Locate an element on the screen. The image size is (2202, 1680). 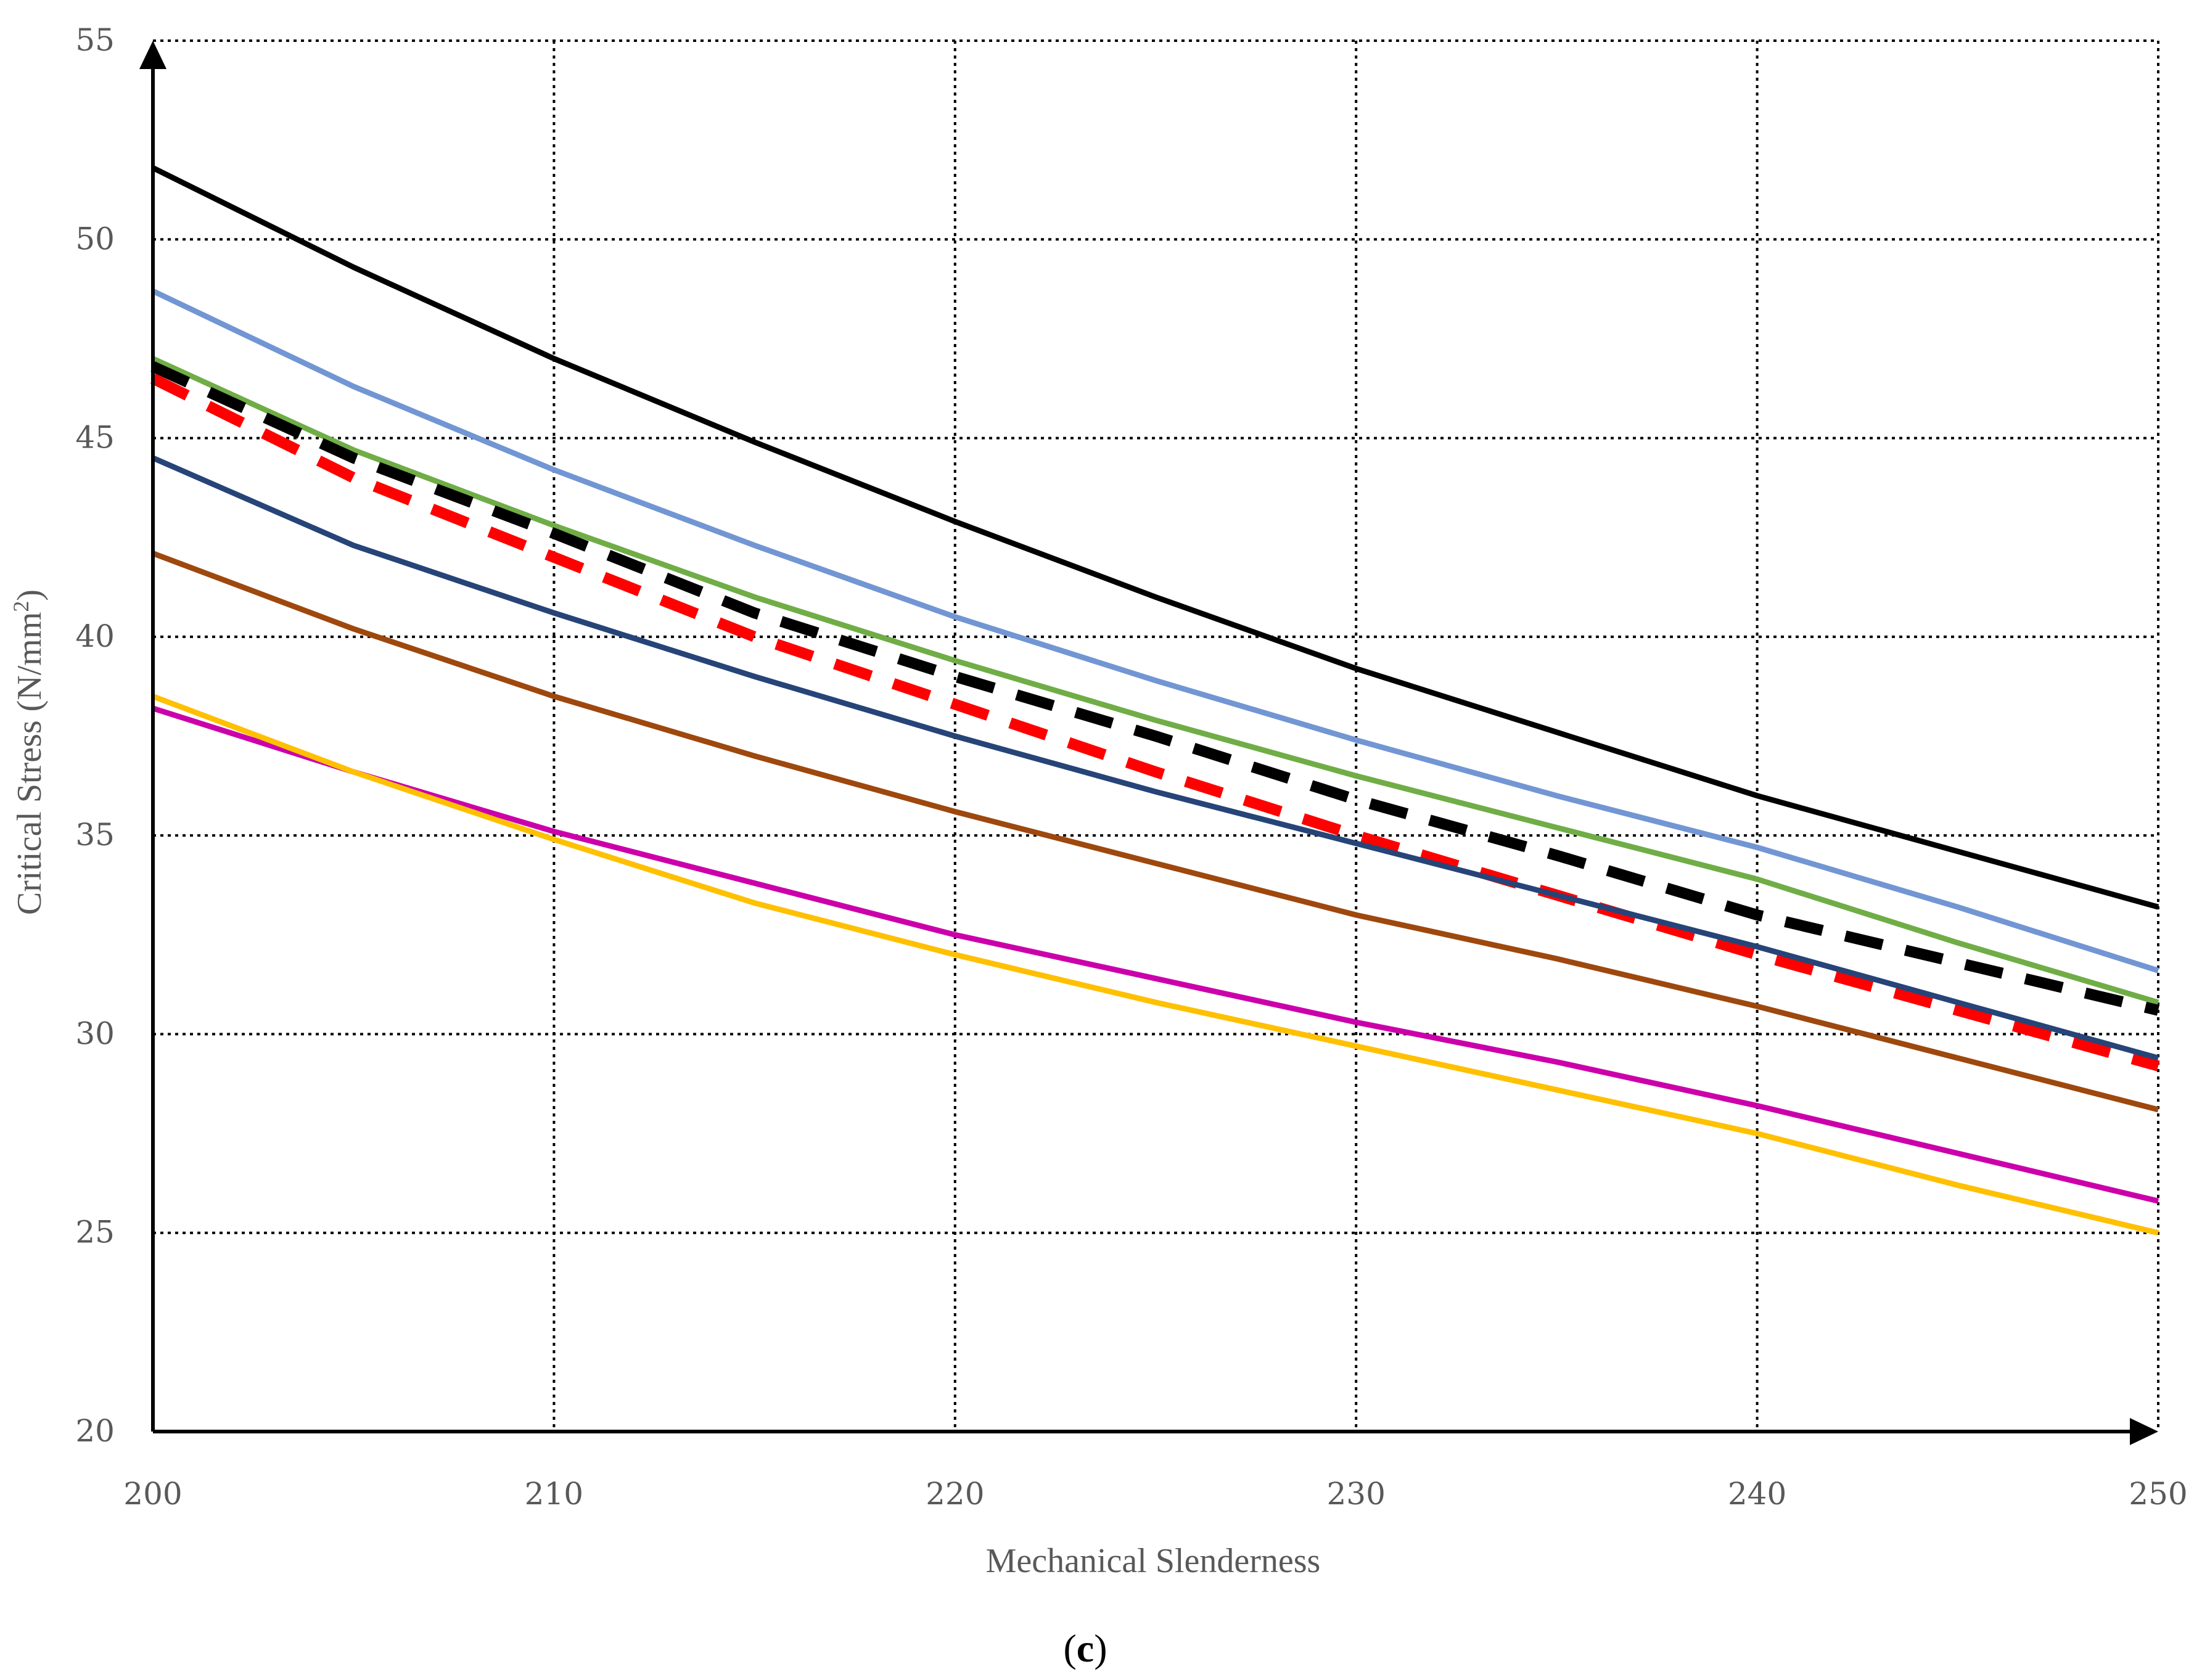
y-tick-label-40: 40 is located at coordinates (95, 636).